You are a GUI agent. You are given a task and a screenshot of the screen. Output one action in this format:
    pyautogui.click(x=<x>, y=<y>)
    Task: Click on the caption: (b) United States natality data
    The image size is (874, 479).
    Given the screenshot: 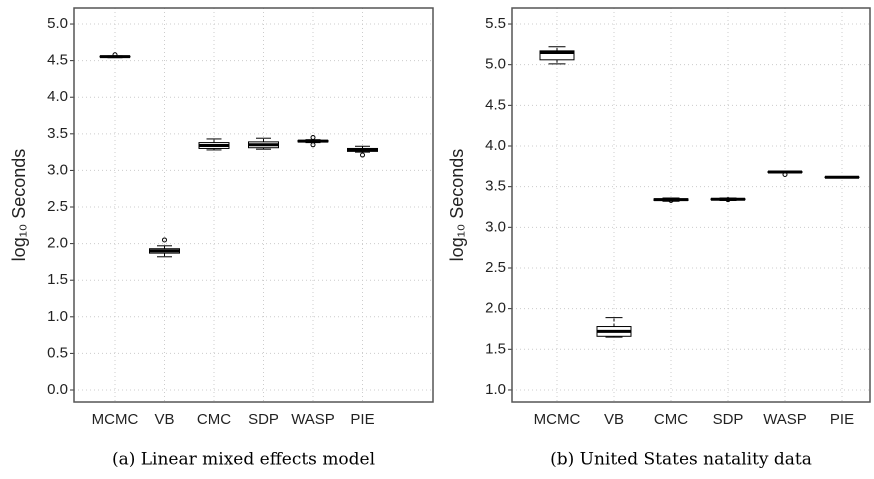 What is the action you would take?
    pyautogui.click(x=681, y=460)
    